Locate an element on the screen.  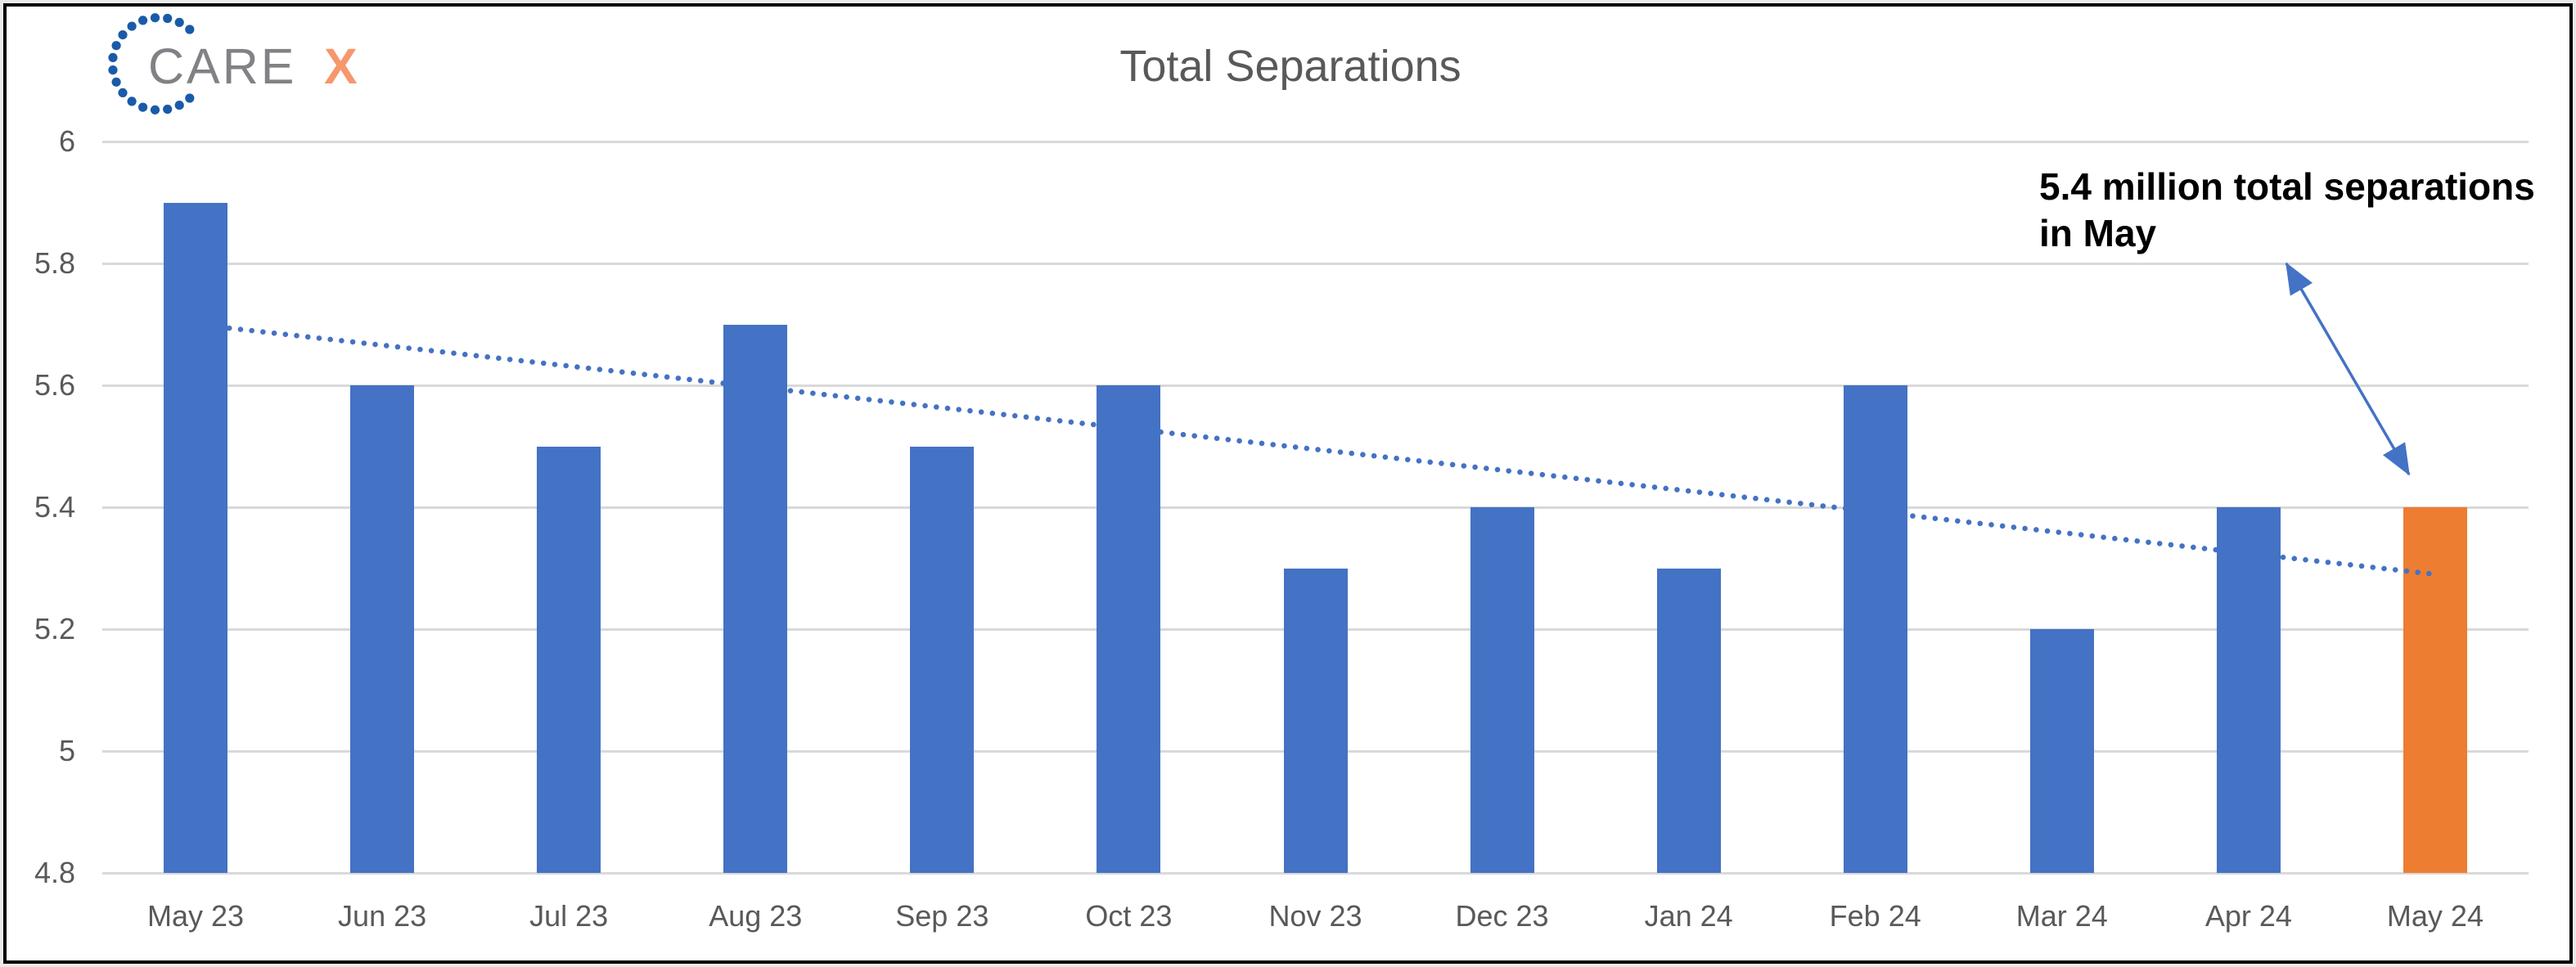
y-axis-tick-label: 5.8 is located at coordinates (54, 263).